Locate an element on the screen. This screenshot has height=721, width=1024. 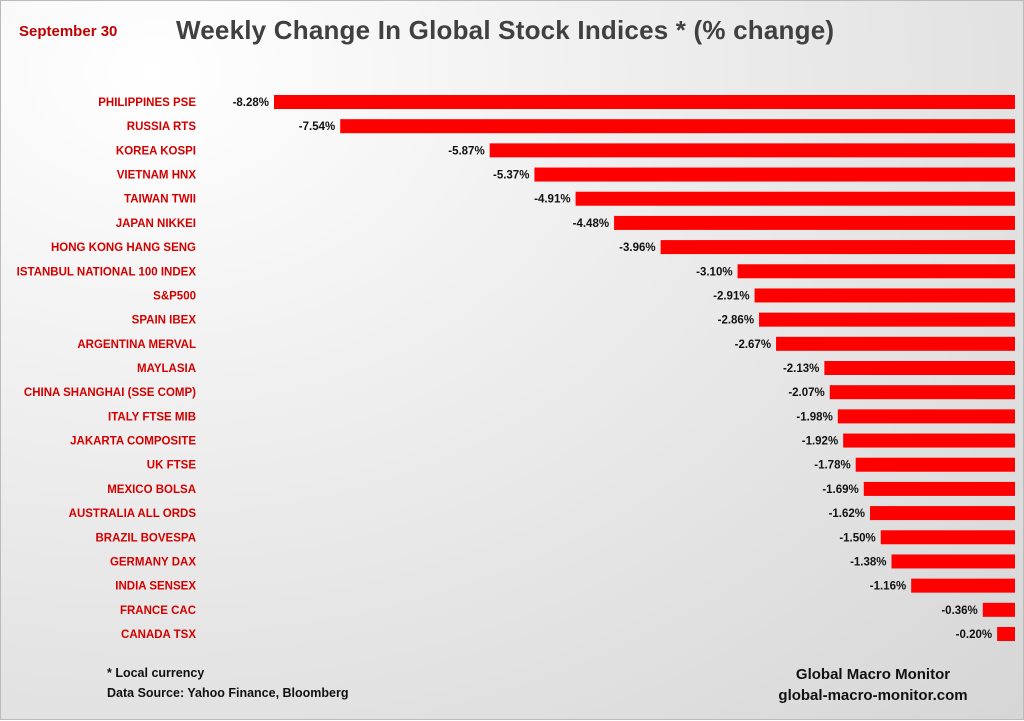
data-label: -4.48% is located at coordinates (591, 224).